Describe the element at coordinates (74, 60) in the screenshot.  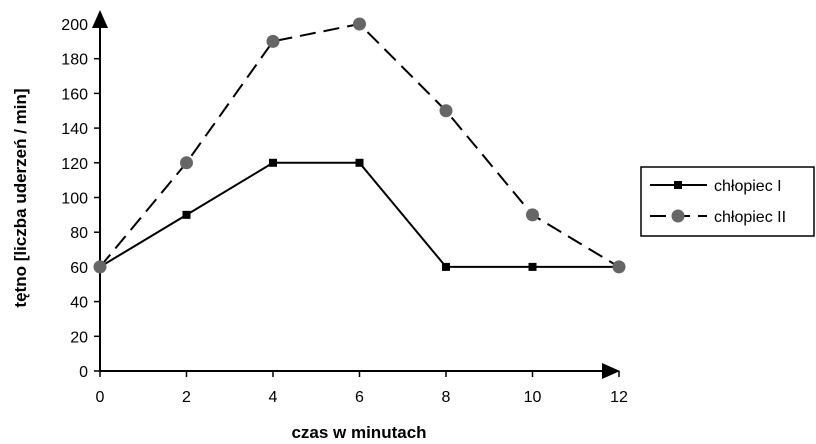
I see `y-tick-label: 180` at that location.